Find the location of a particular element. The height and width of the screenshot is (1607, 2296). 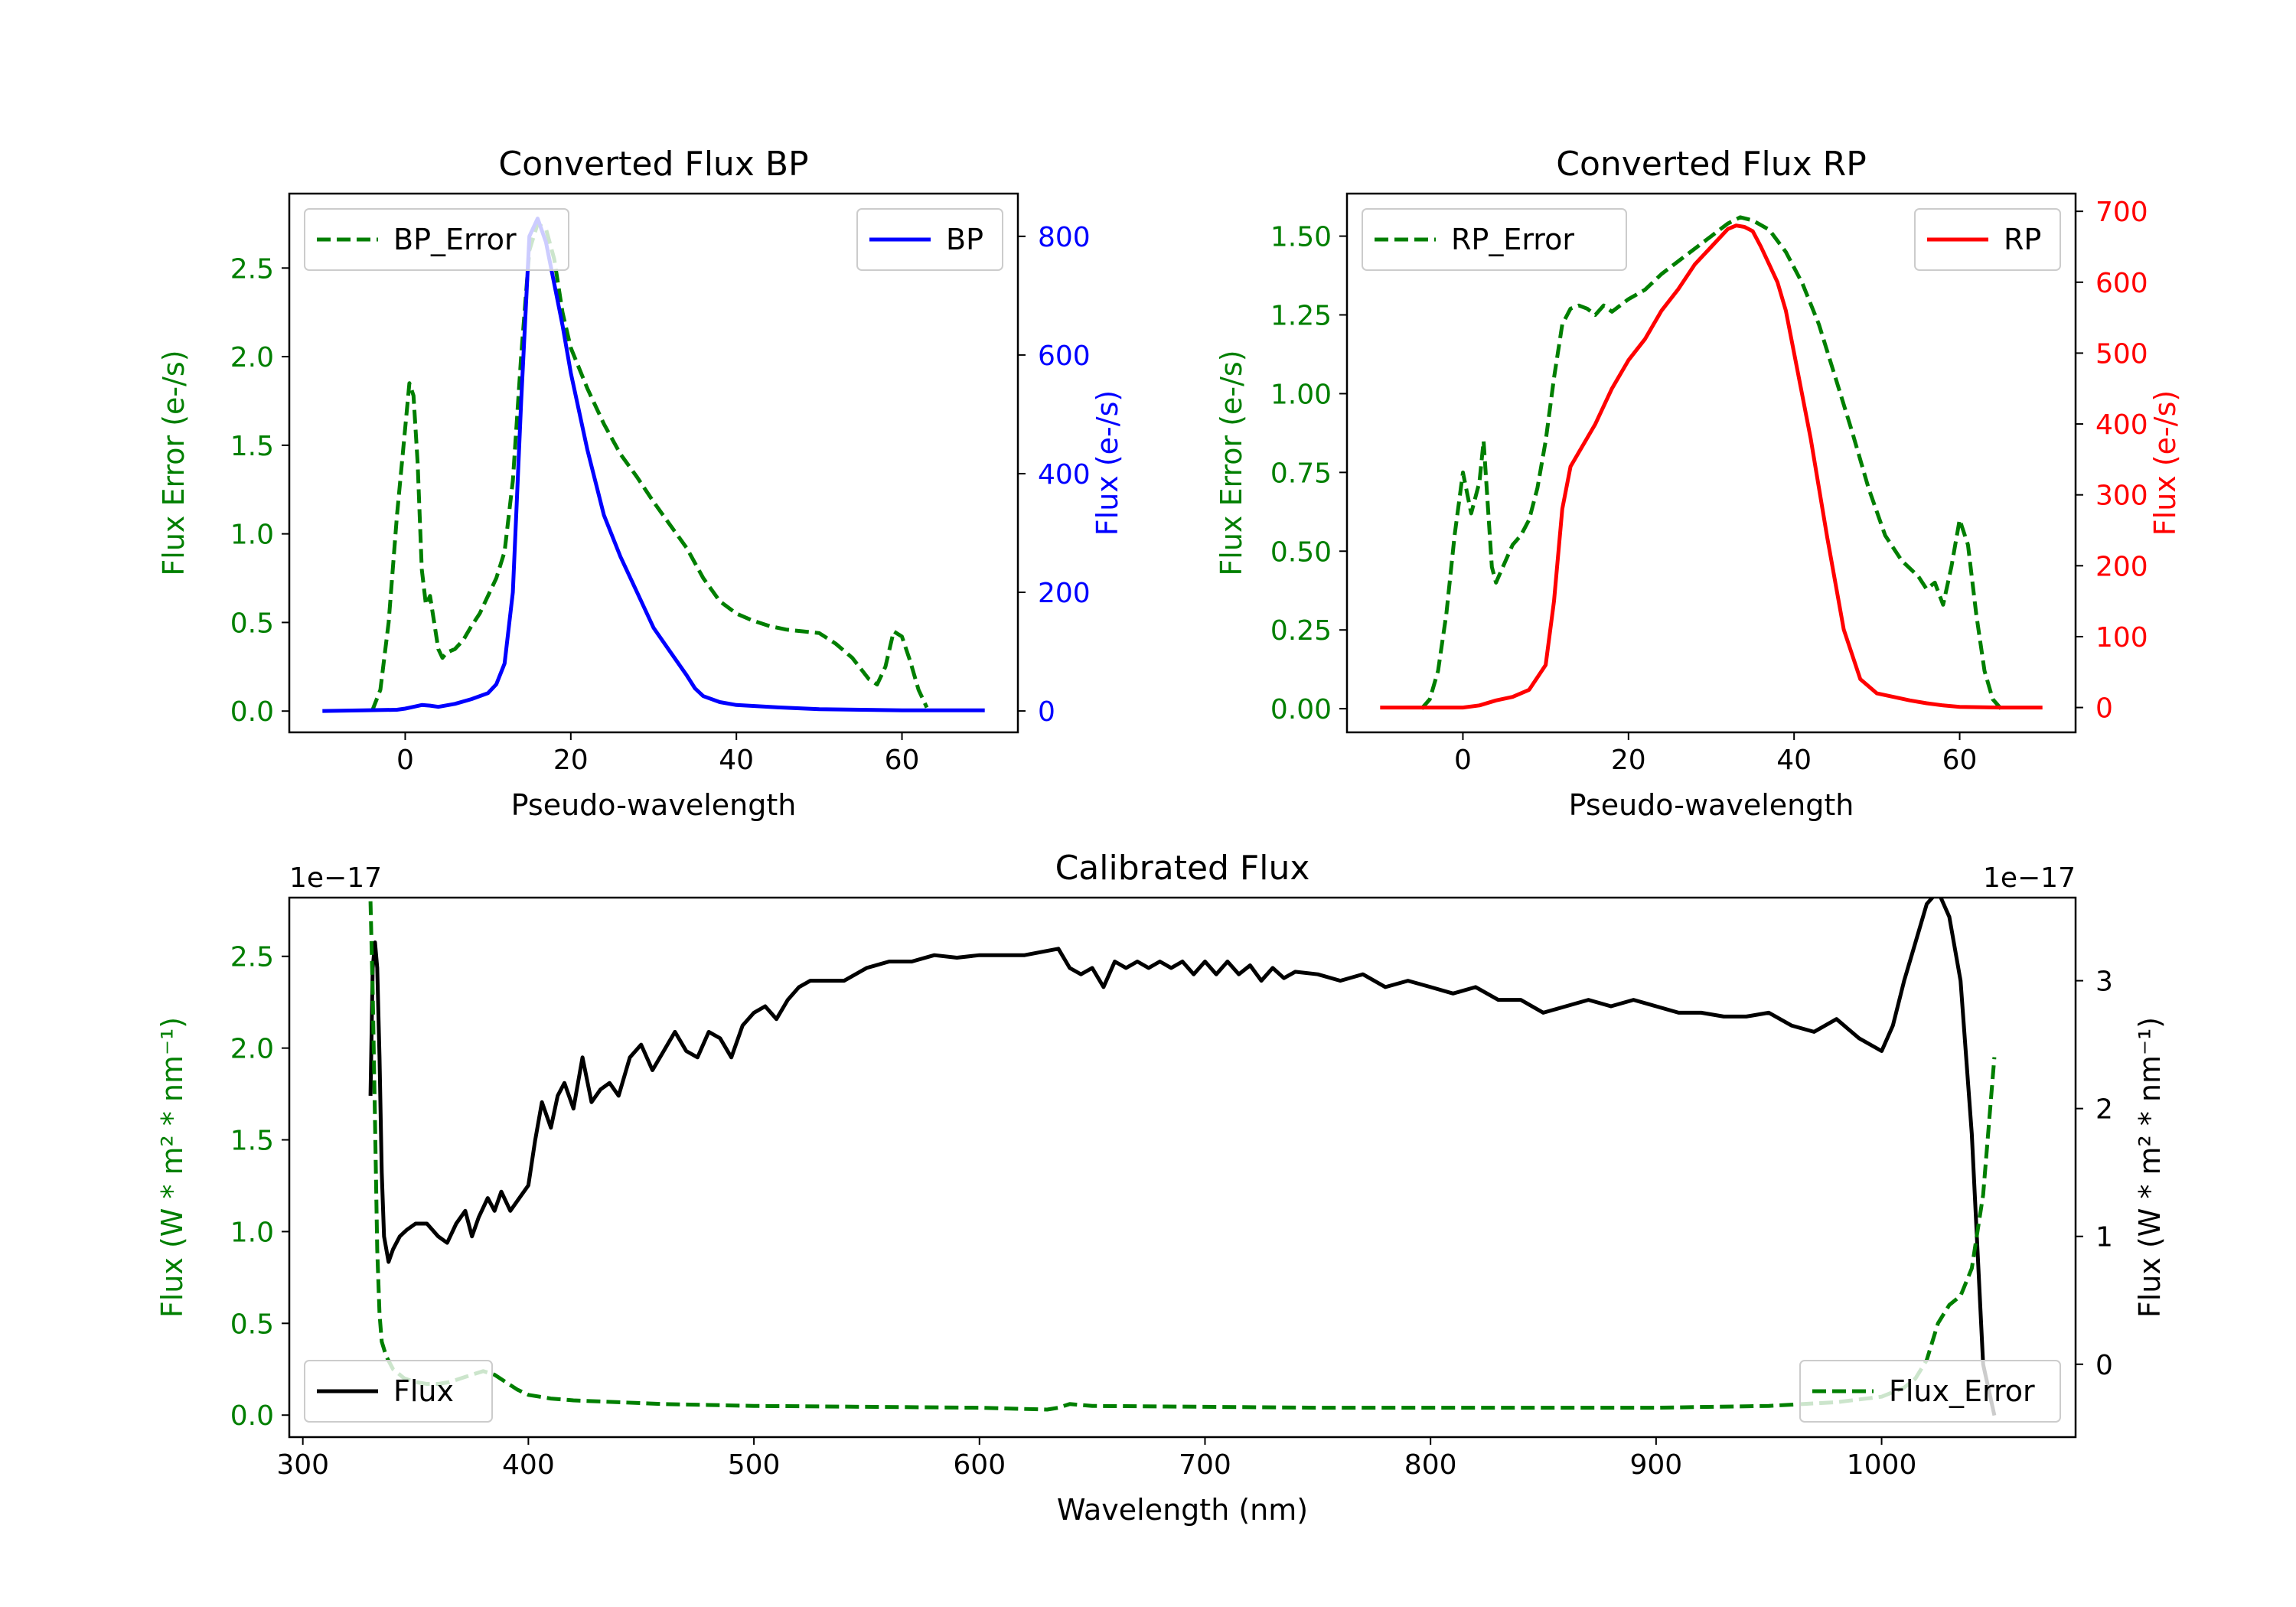

x-tick-label: 800 is located at coordinates (1430, 1465).